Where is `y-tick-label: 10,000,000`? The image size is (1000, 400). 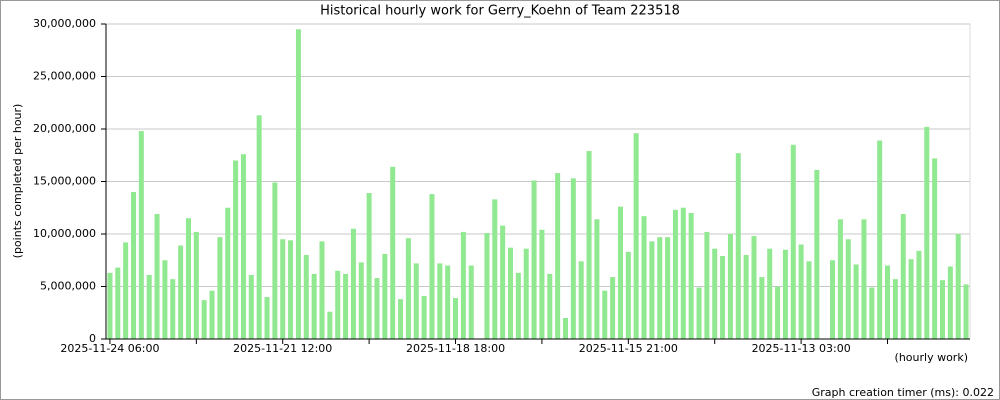 y-tick-label: 10,000,000 is located at coordinates (64, 233).